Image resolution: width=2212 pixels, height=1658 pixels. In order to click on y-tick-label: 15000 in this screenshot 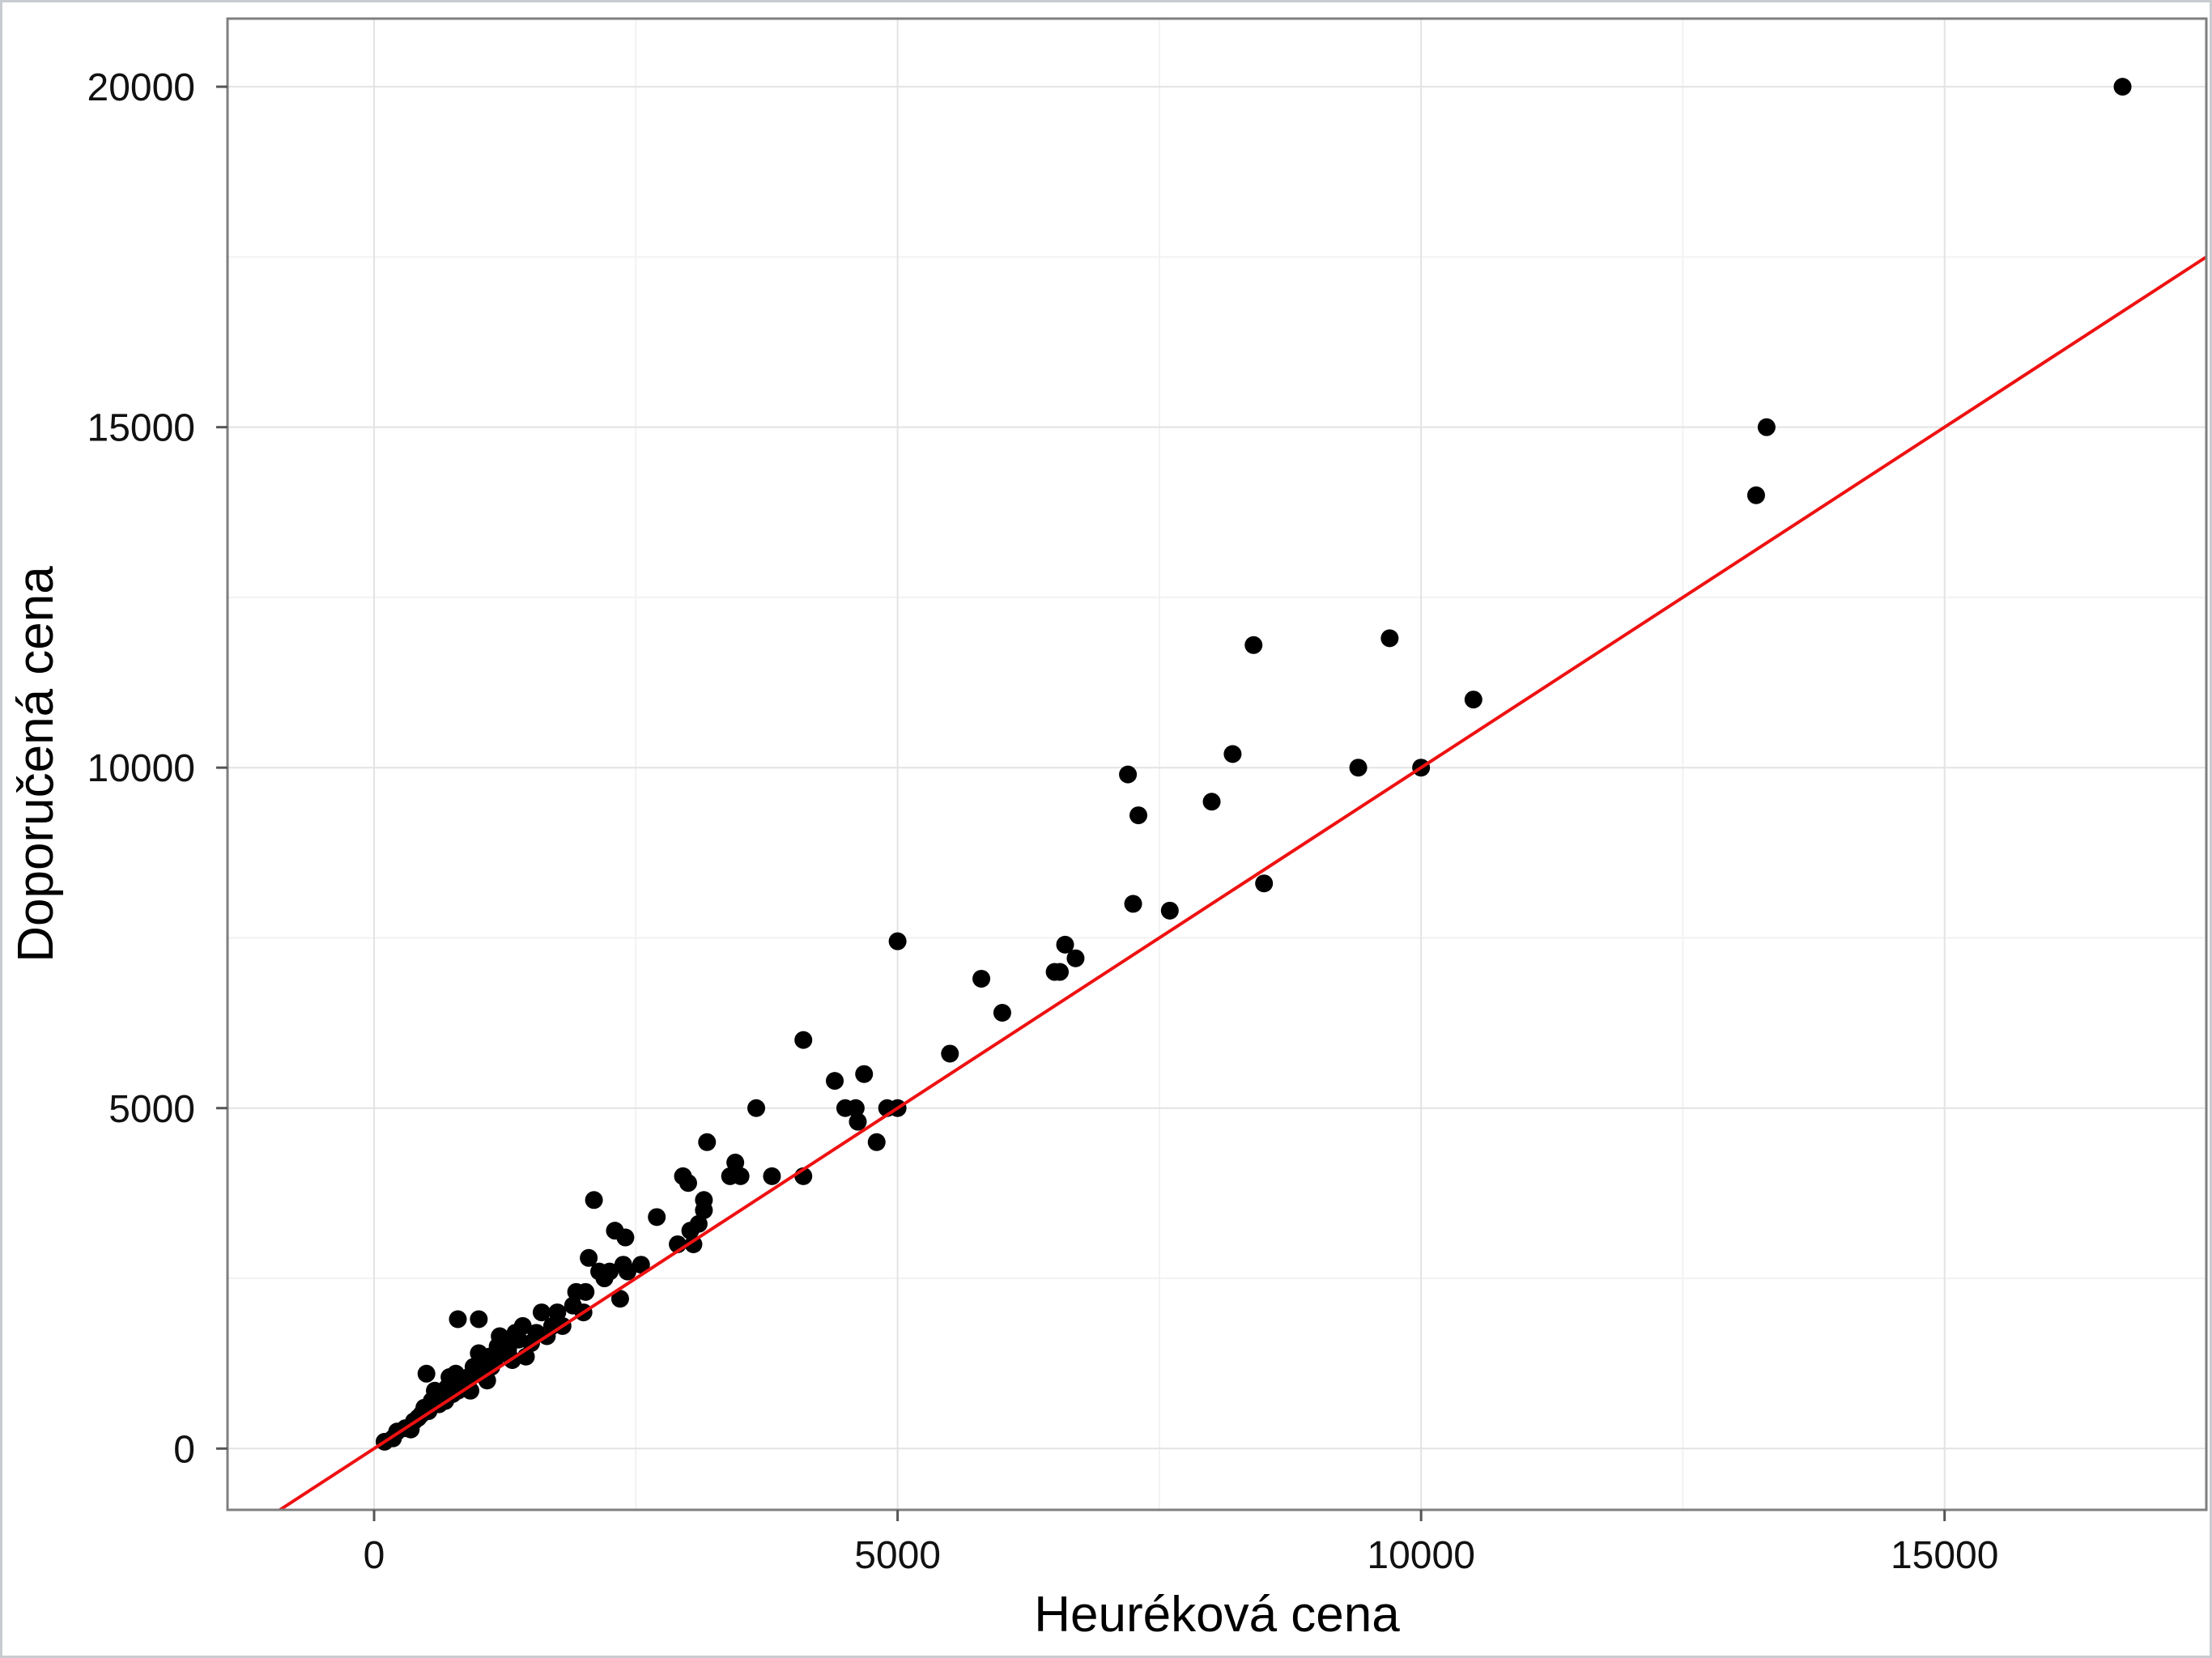, I will do `click(141, 428)`.